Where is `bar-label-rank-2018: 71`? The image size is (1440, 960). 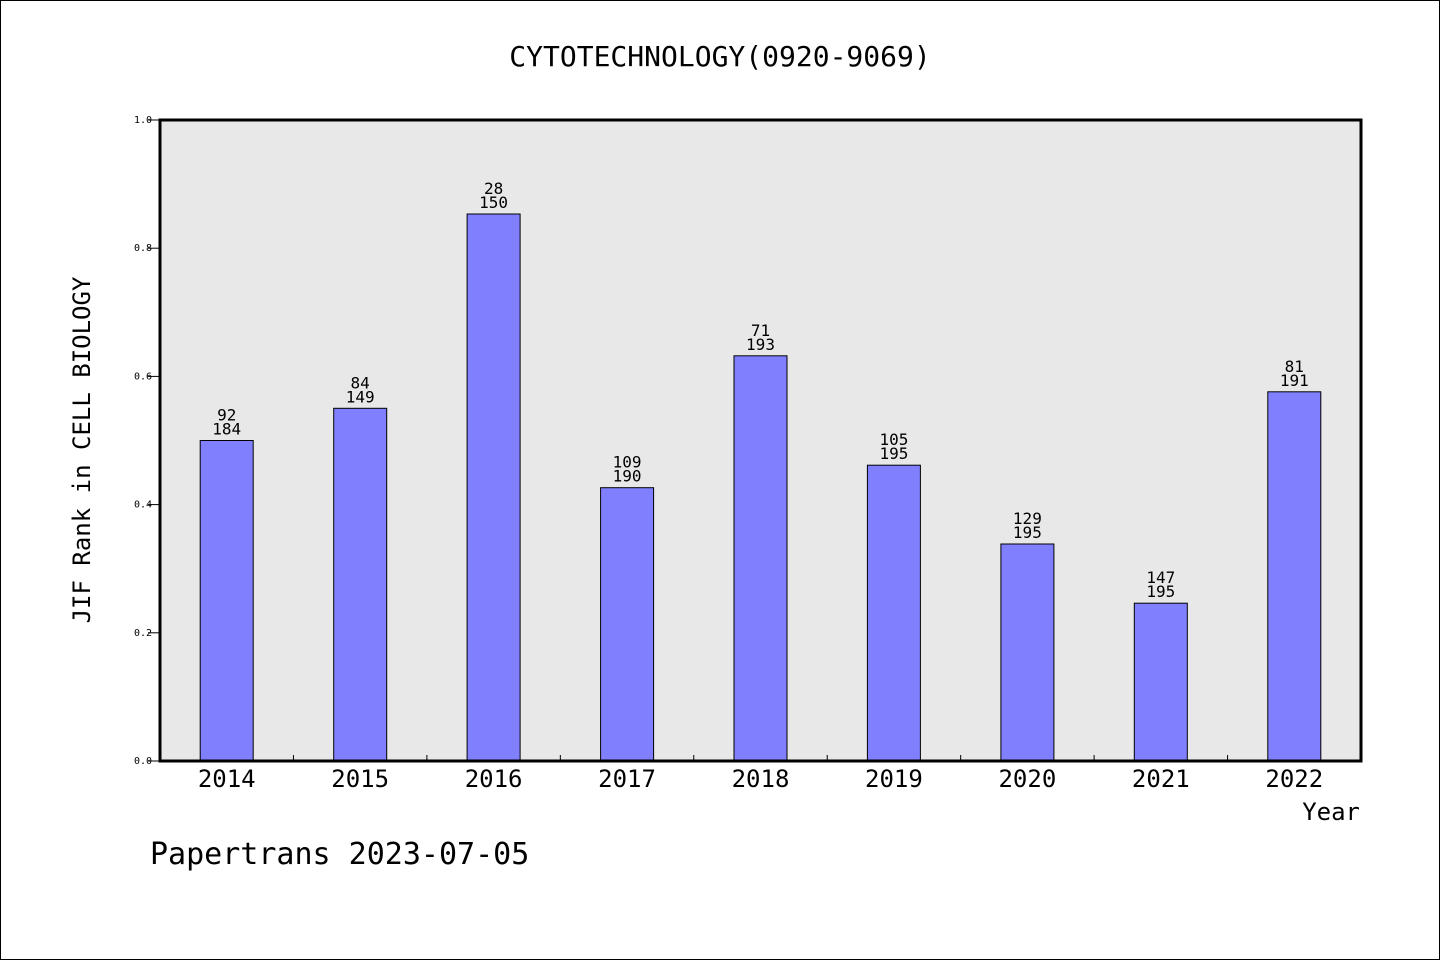
bar-label-rank-2018: 71 is located at coordinates (760, 330).